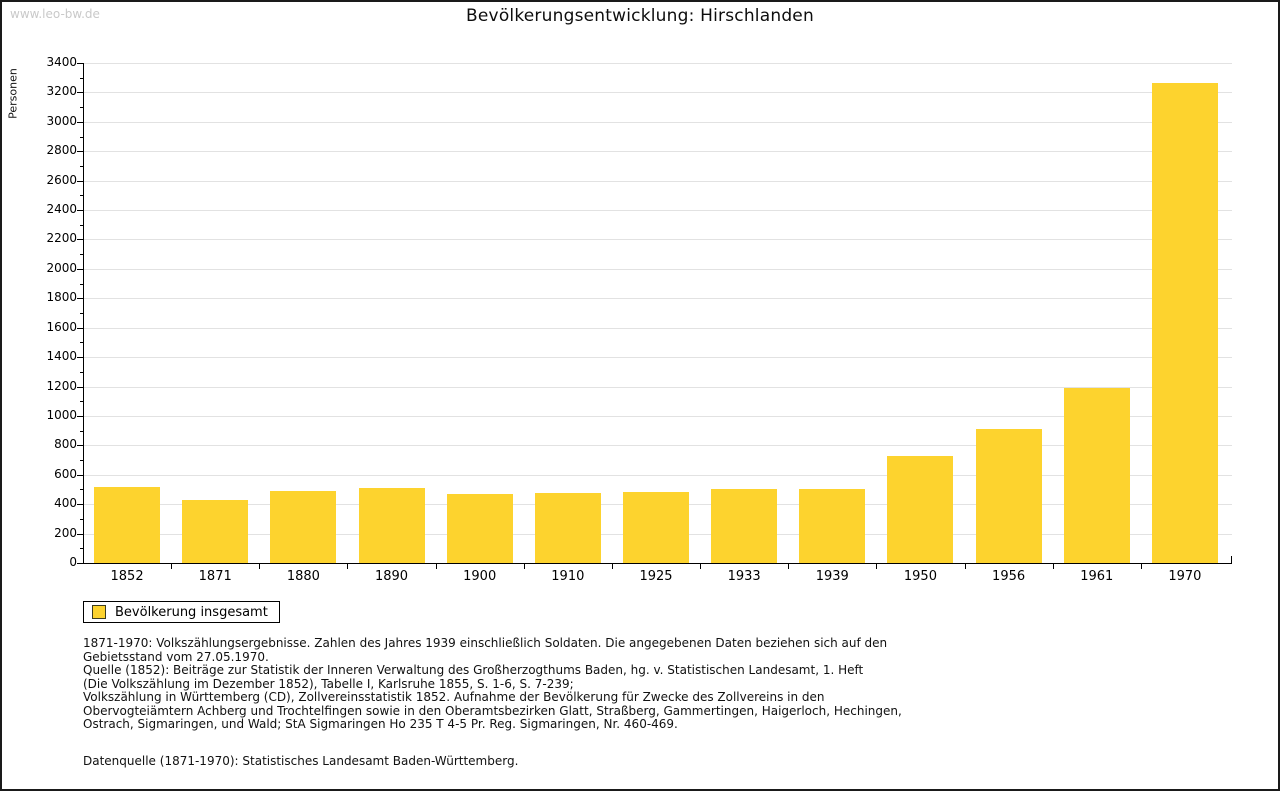 Image resolution: width=1280 pixels, height=791 pixels. What do you see at coordinates (479, 528) in the screenshot?
I see `bar-1900` at bounding box center [479, 528].